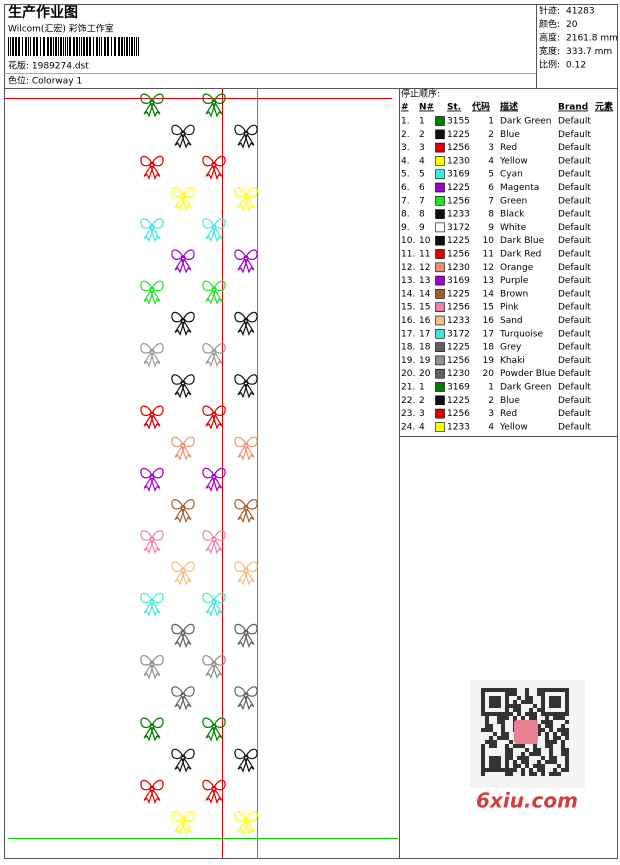 Image resolution: width=620 pixels, height=865 pixels. I want to click on description: Grey, so click(511, 348).